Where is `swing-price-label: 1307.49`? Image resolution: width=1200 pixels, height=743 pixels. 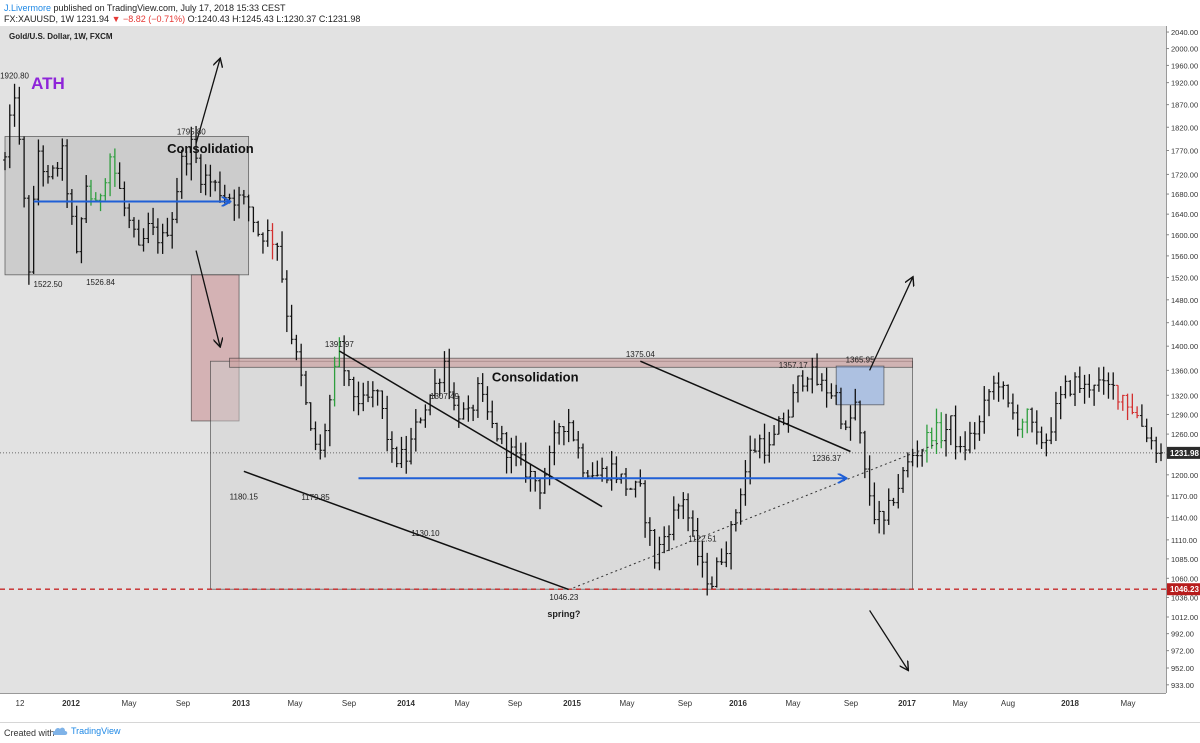
swing-price-label: 1307.49 is located at coordinates (444, 396).